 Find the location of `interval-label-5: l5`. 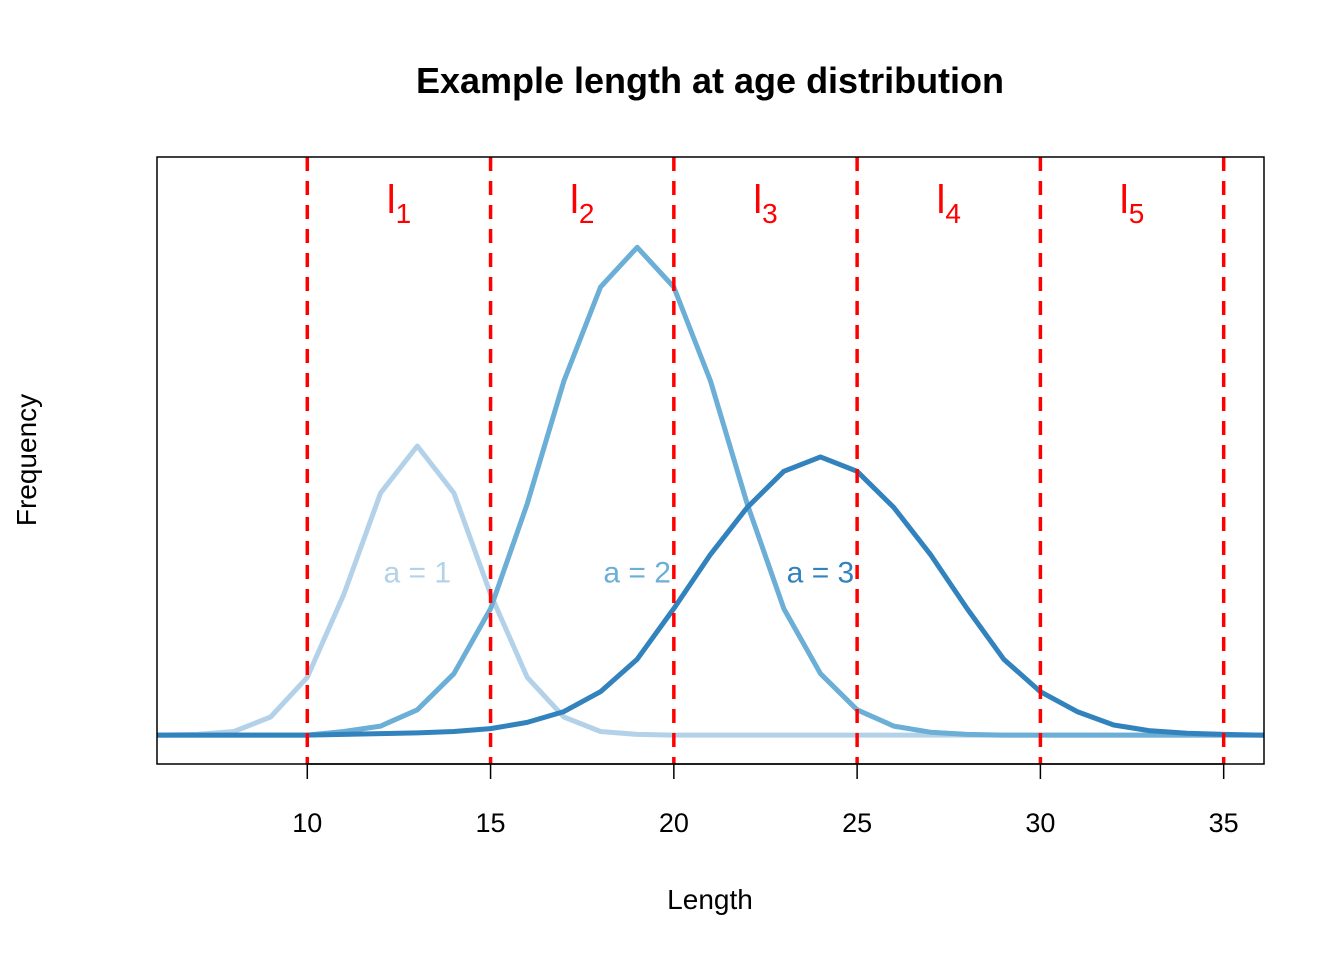

interval-label-5: l5 is located at coordinates (1132, 203).